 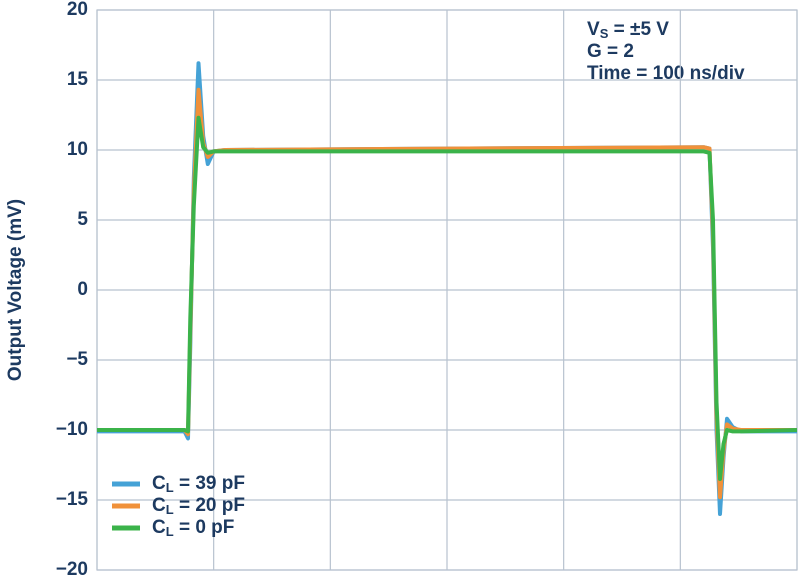 I want to click on y-tick-label: 10, so click(x=77, y=149).